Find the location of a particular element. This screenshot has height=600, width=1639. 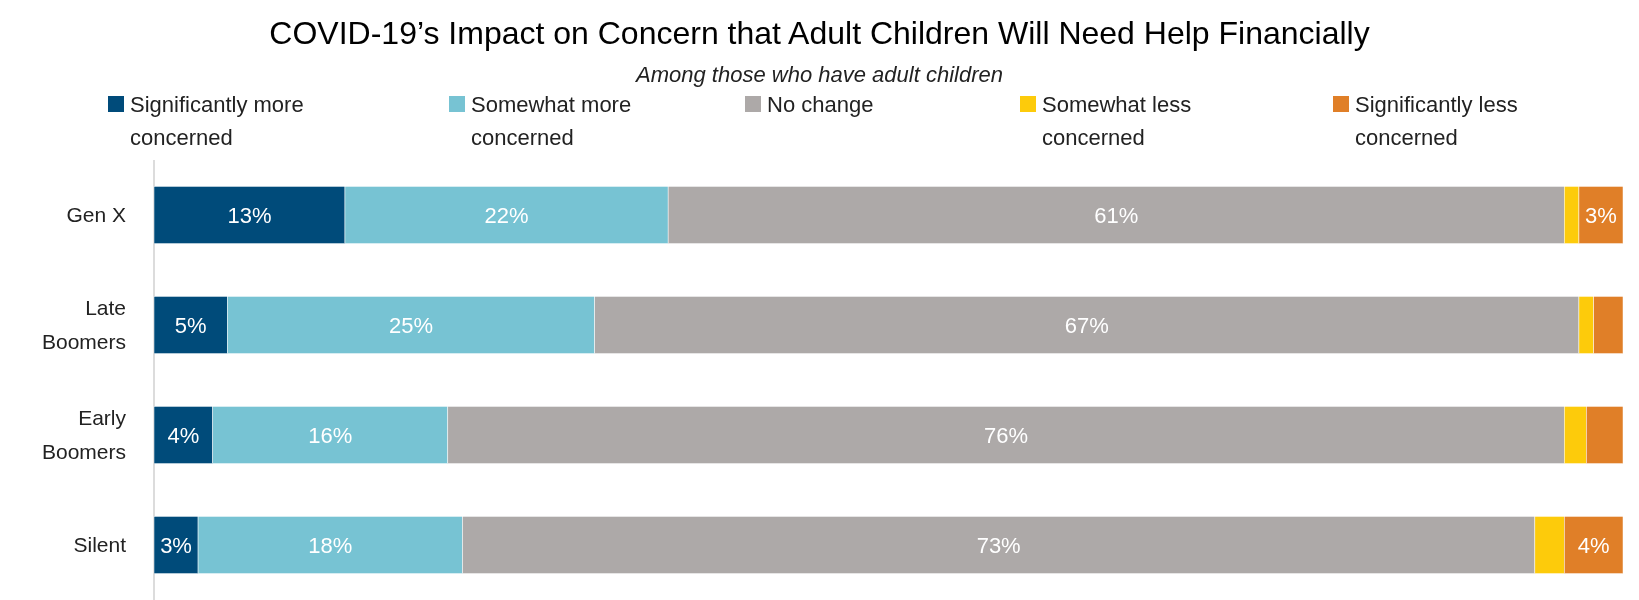

y-tick-label: Gen X is located at coordinates (96, 214).